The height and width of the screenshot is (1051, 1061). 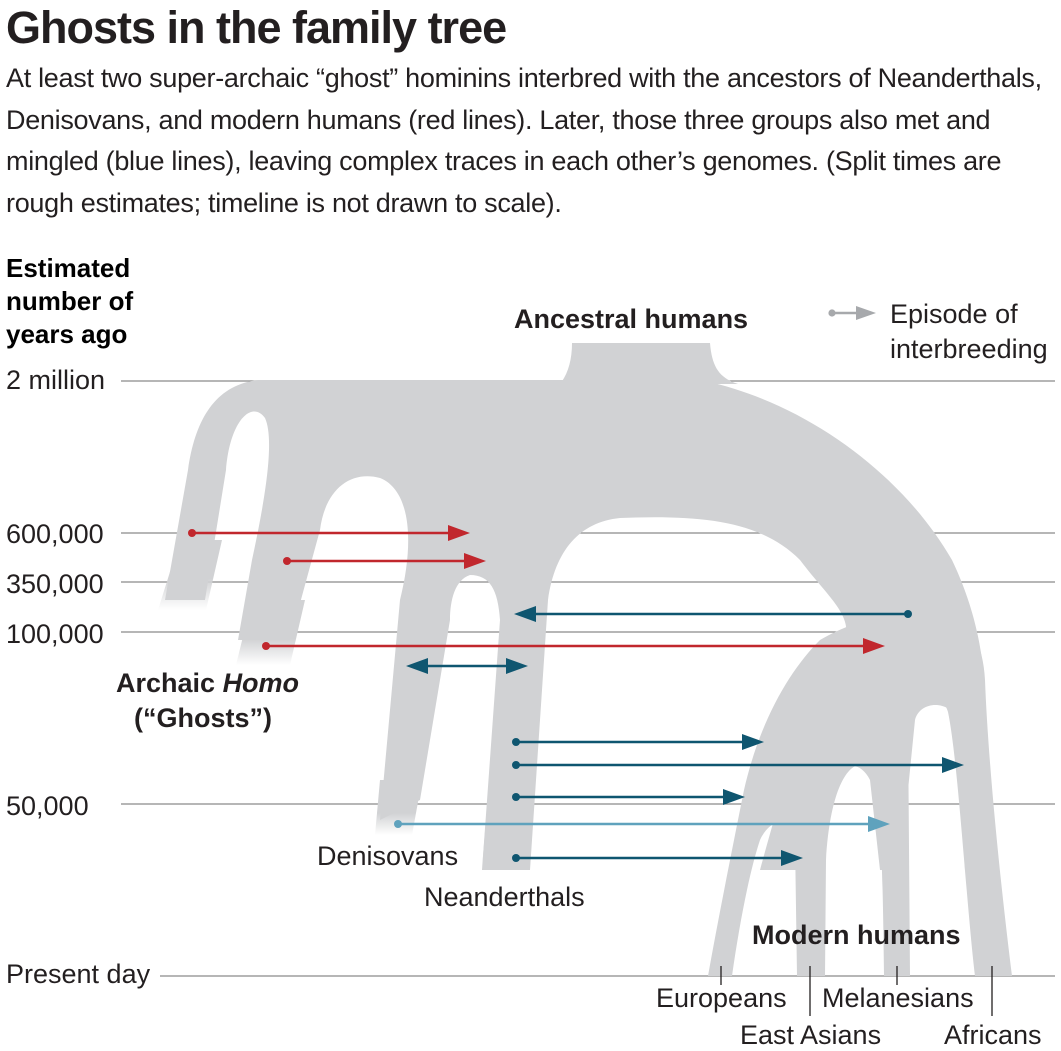 What do you see at coordinates (68, 268) in the screenshot?
I see `axis-heading-line-1: Estimated` at bounding box center [68, 268].